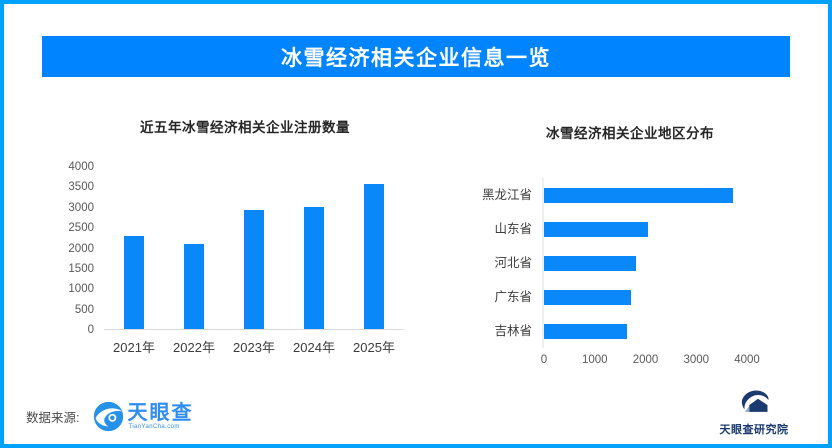 This screenshot has width=832, height=448. I want to click on bar-2022年, so click(194, 286).